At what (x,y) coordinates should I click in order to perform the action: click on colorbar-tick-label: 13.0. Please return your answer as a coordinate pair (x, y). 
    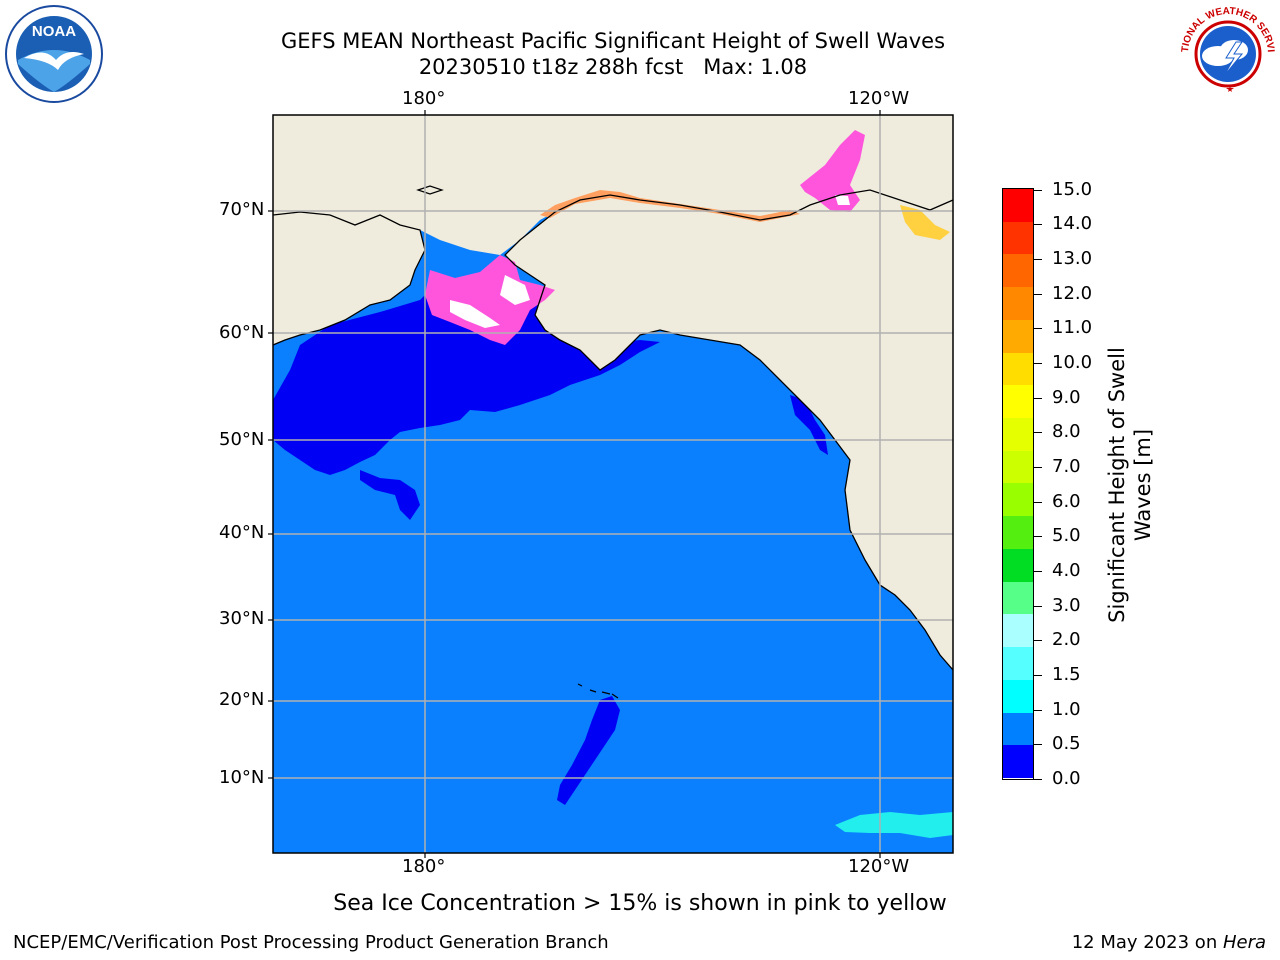
    Looking at the image, I should click on (1072, 258).